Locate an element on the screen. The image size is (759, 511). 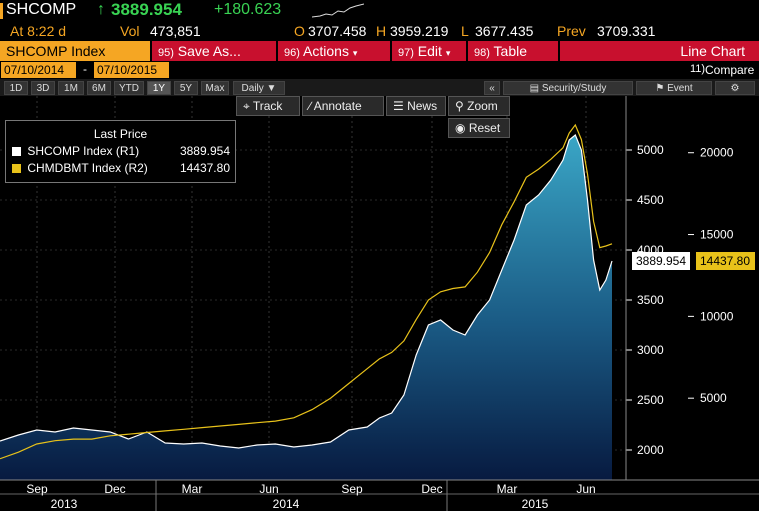
price-change: +180.623 is located at coordinates (248, 9).